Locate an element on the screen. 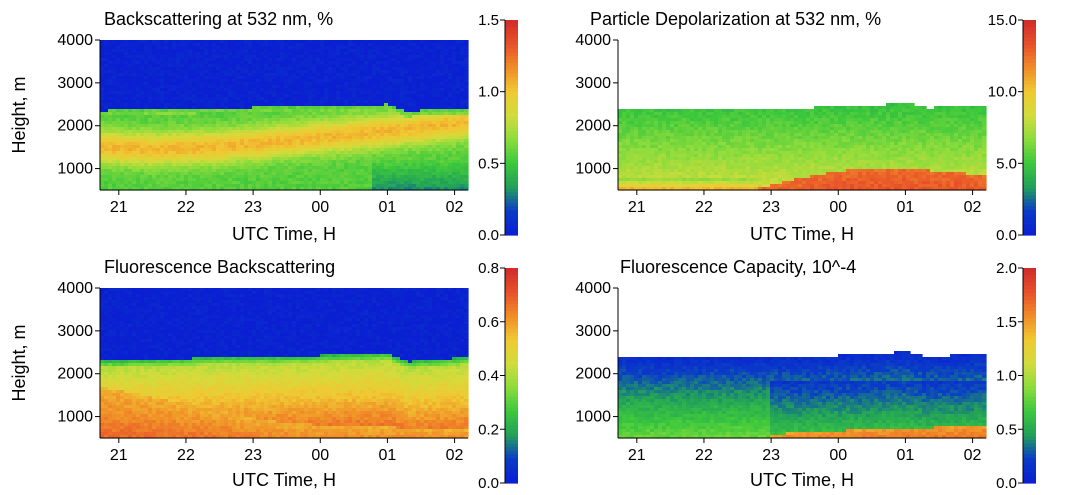 The width and height of the screenshot is (1068, 495). colorbar-tick-label: 1.5 is located at coordinates (488, 20).